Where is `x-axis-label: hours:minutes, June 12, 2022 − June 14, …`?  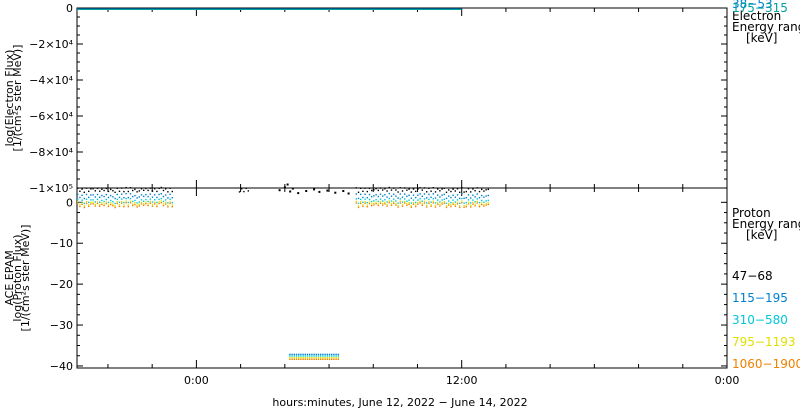 x-axis-label: hours:minutes, June 12, 2022 − June 14, … is located at coordinates (399, 402).